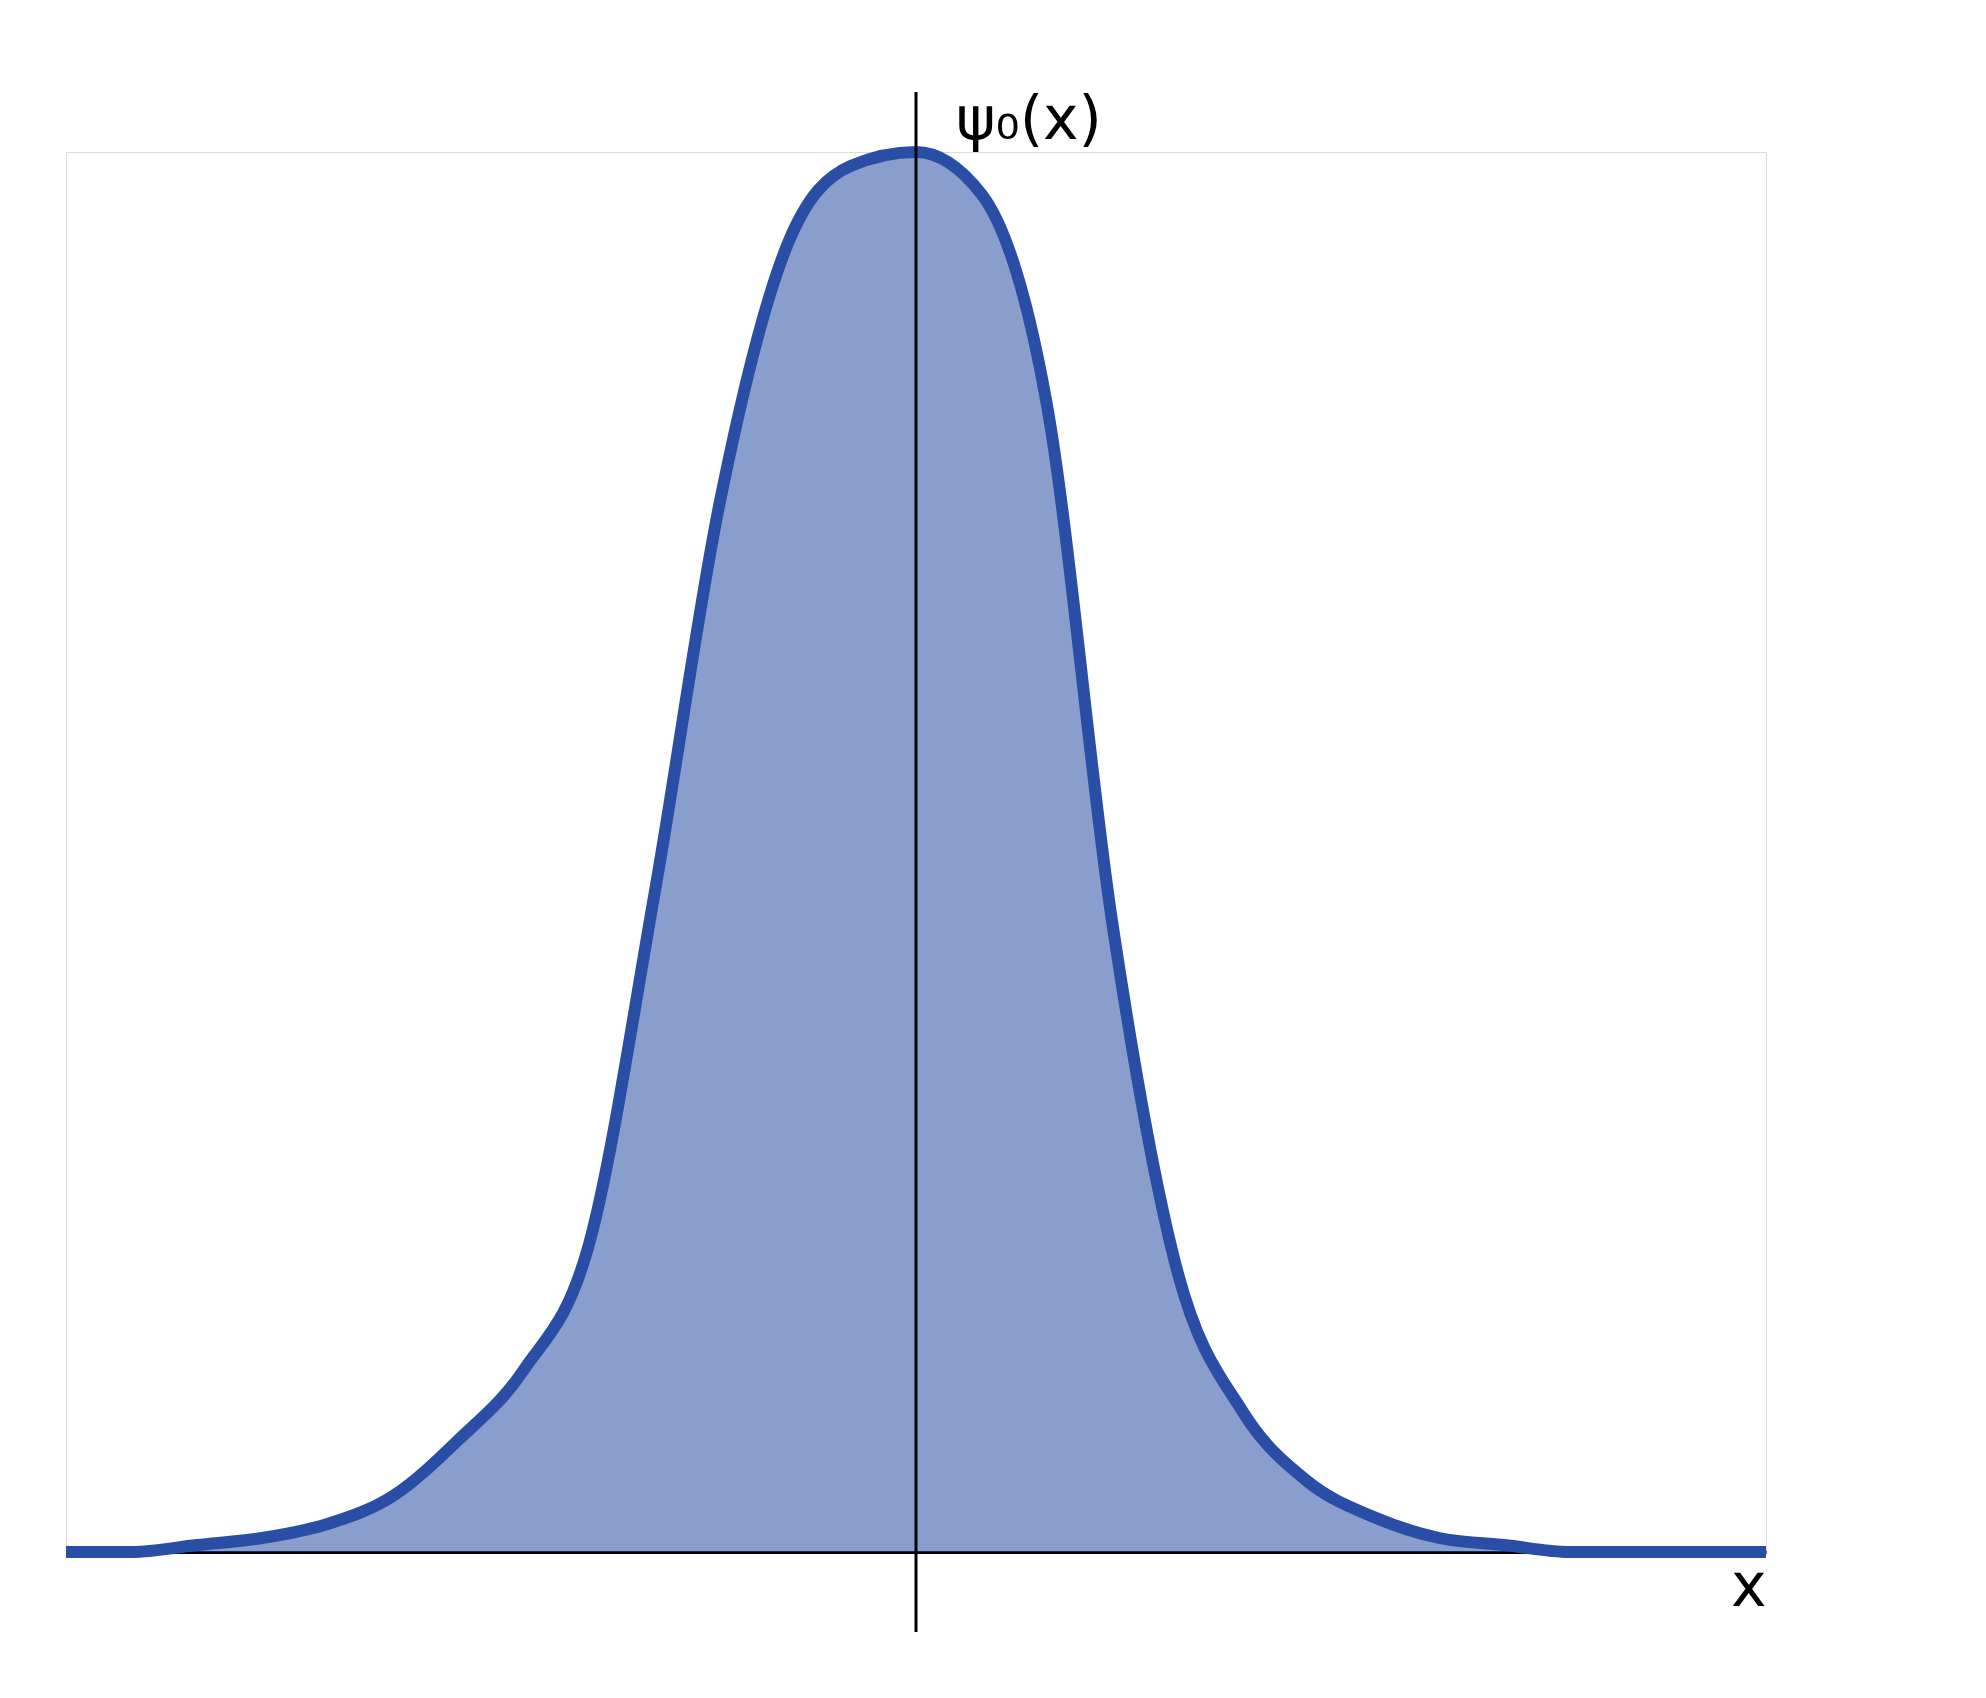 The height and width of the screenshot is (1698, 1986). I want to click on x-axis-title: x, so click(1748, 1584).